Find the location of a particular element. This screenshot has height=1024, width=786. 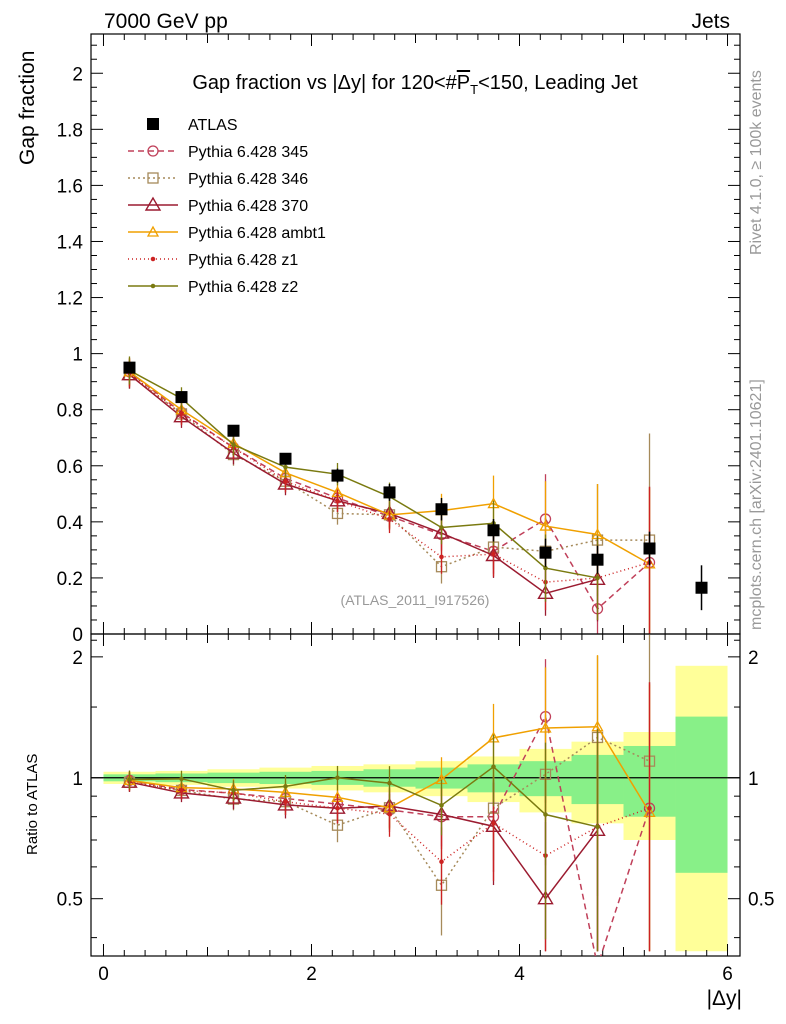

energy-label: 7000 GeV pp is located at coordinates (166, 21).